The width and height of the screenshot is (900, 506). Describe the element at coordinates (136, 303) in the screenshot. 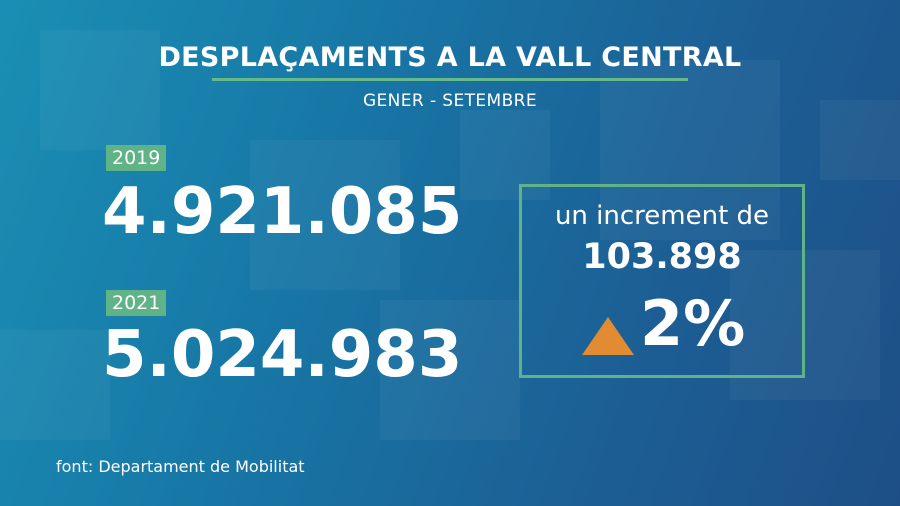

I see `year-badge-2021: 2021` at that location.